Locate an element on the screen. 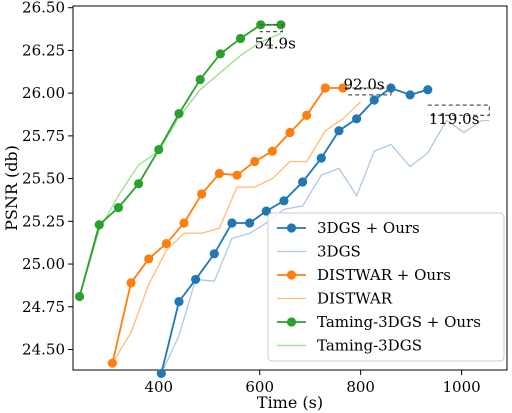  time-annotation: 92.0s is located at coordinates (367, 86).